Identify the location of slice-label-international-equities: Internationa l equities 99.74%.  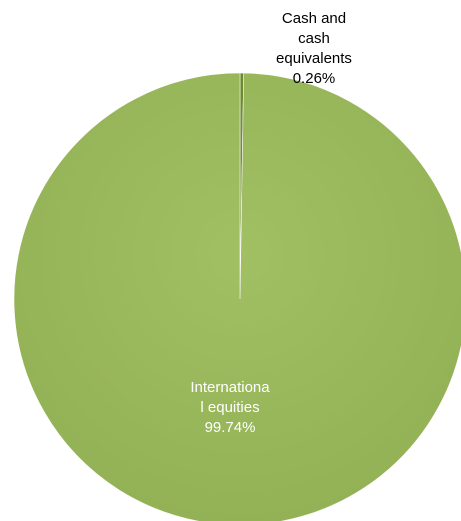
(230, 407).